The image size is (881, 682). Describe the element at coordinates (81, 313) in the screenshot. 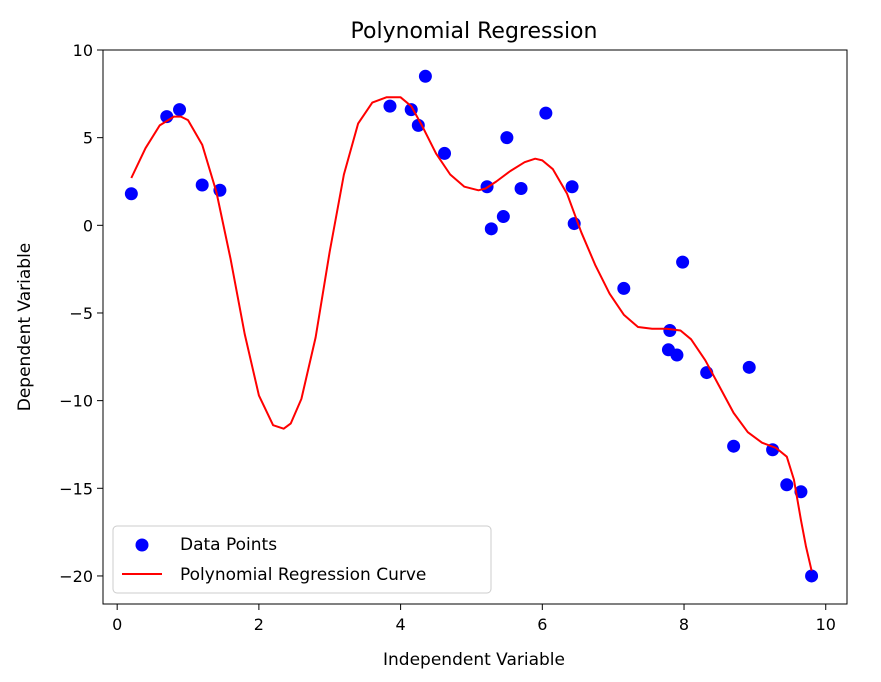

I see `y-tick-label: −5` at that location.